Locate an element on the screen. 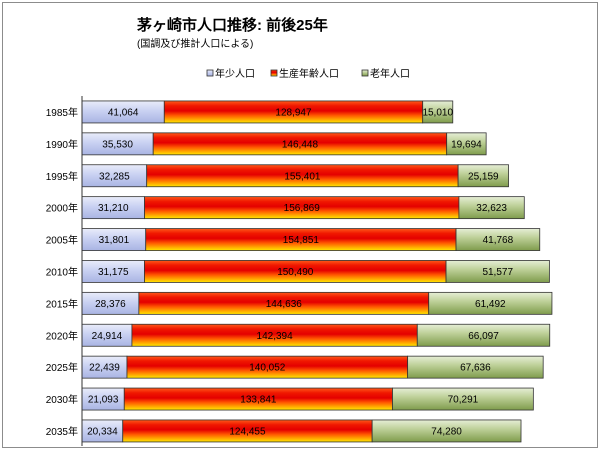  data-label-elderly-population: 19,694 is located at coordinates (466, 144).